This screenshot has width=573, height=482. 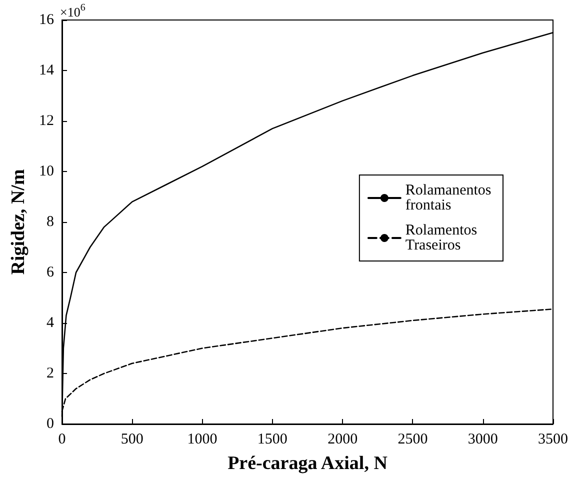 I want to click on y-tick-label: 12, so click(x=46, y=121).